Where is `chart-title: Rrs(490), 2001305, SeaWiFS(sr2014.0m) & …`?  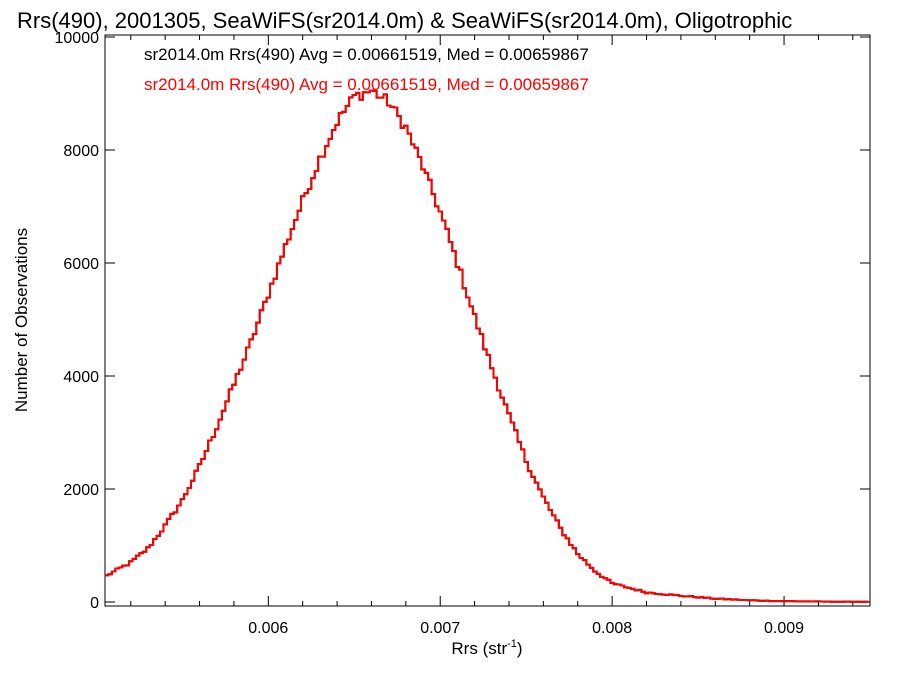
chart-title: Rrs(490), 2001305, SeaWiFS(sr2014.0m) & … is located at coordinates (404, 20).